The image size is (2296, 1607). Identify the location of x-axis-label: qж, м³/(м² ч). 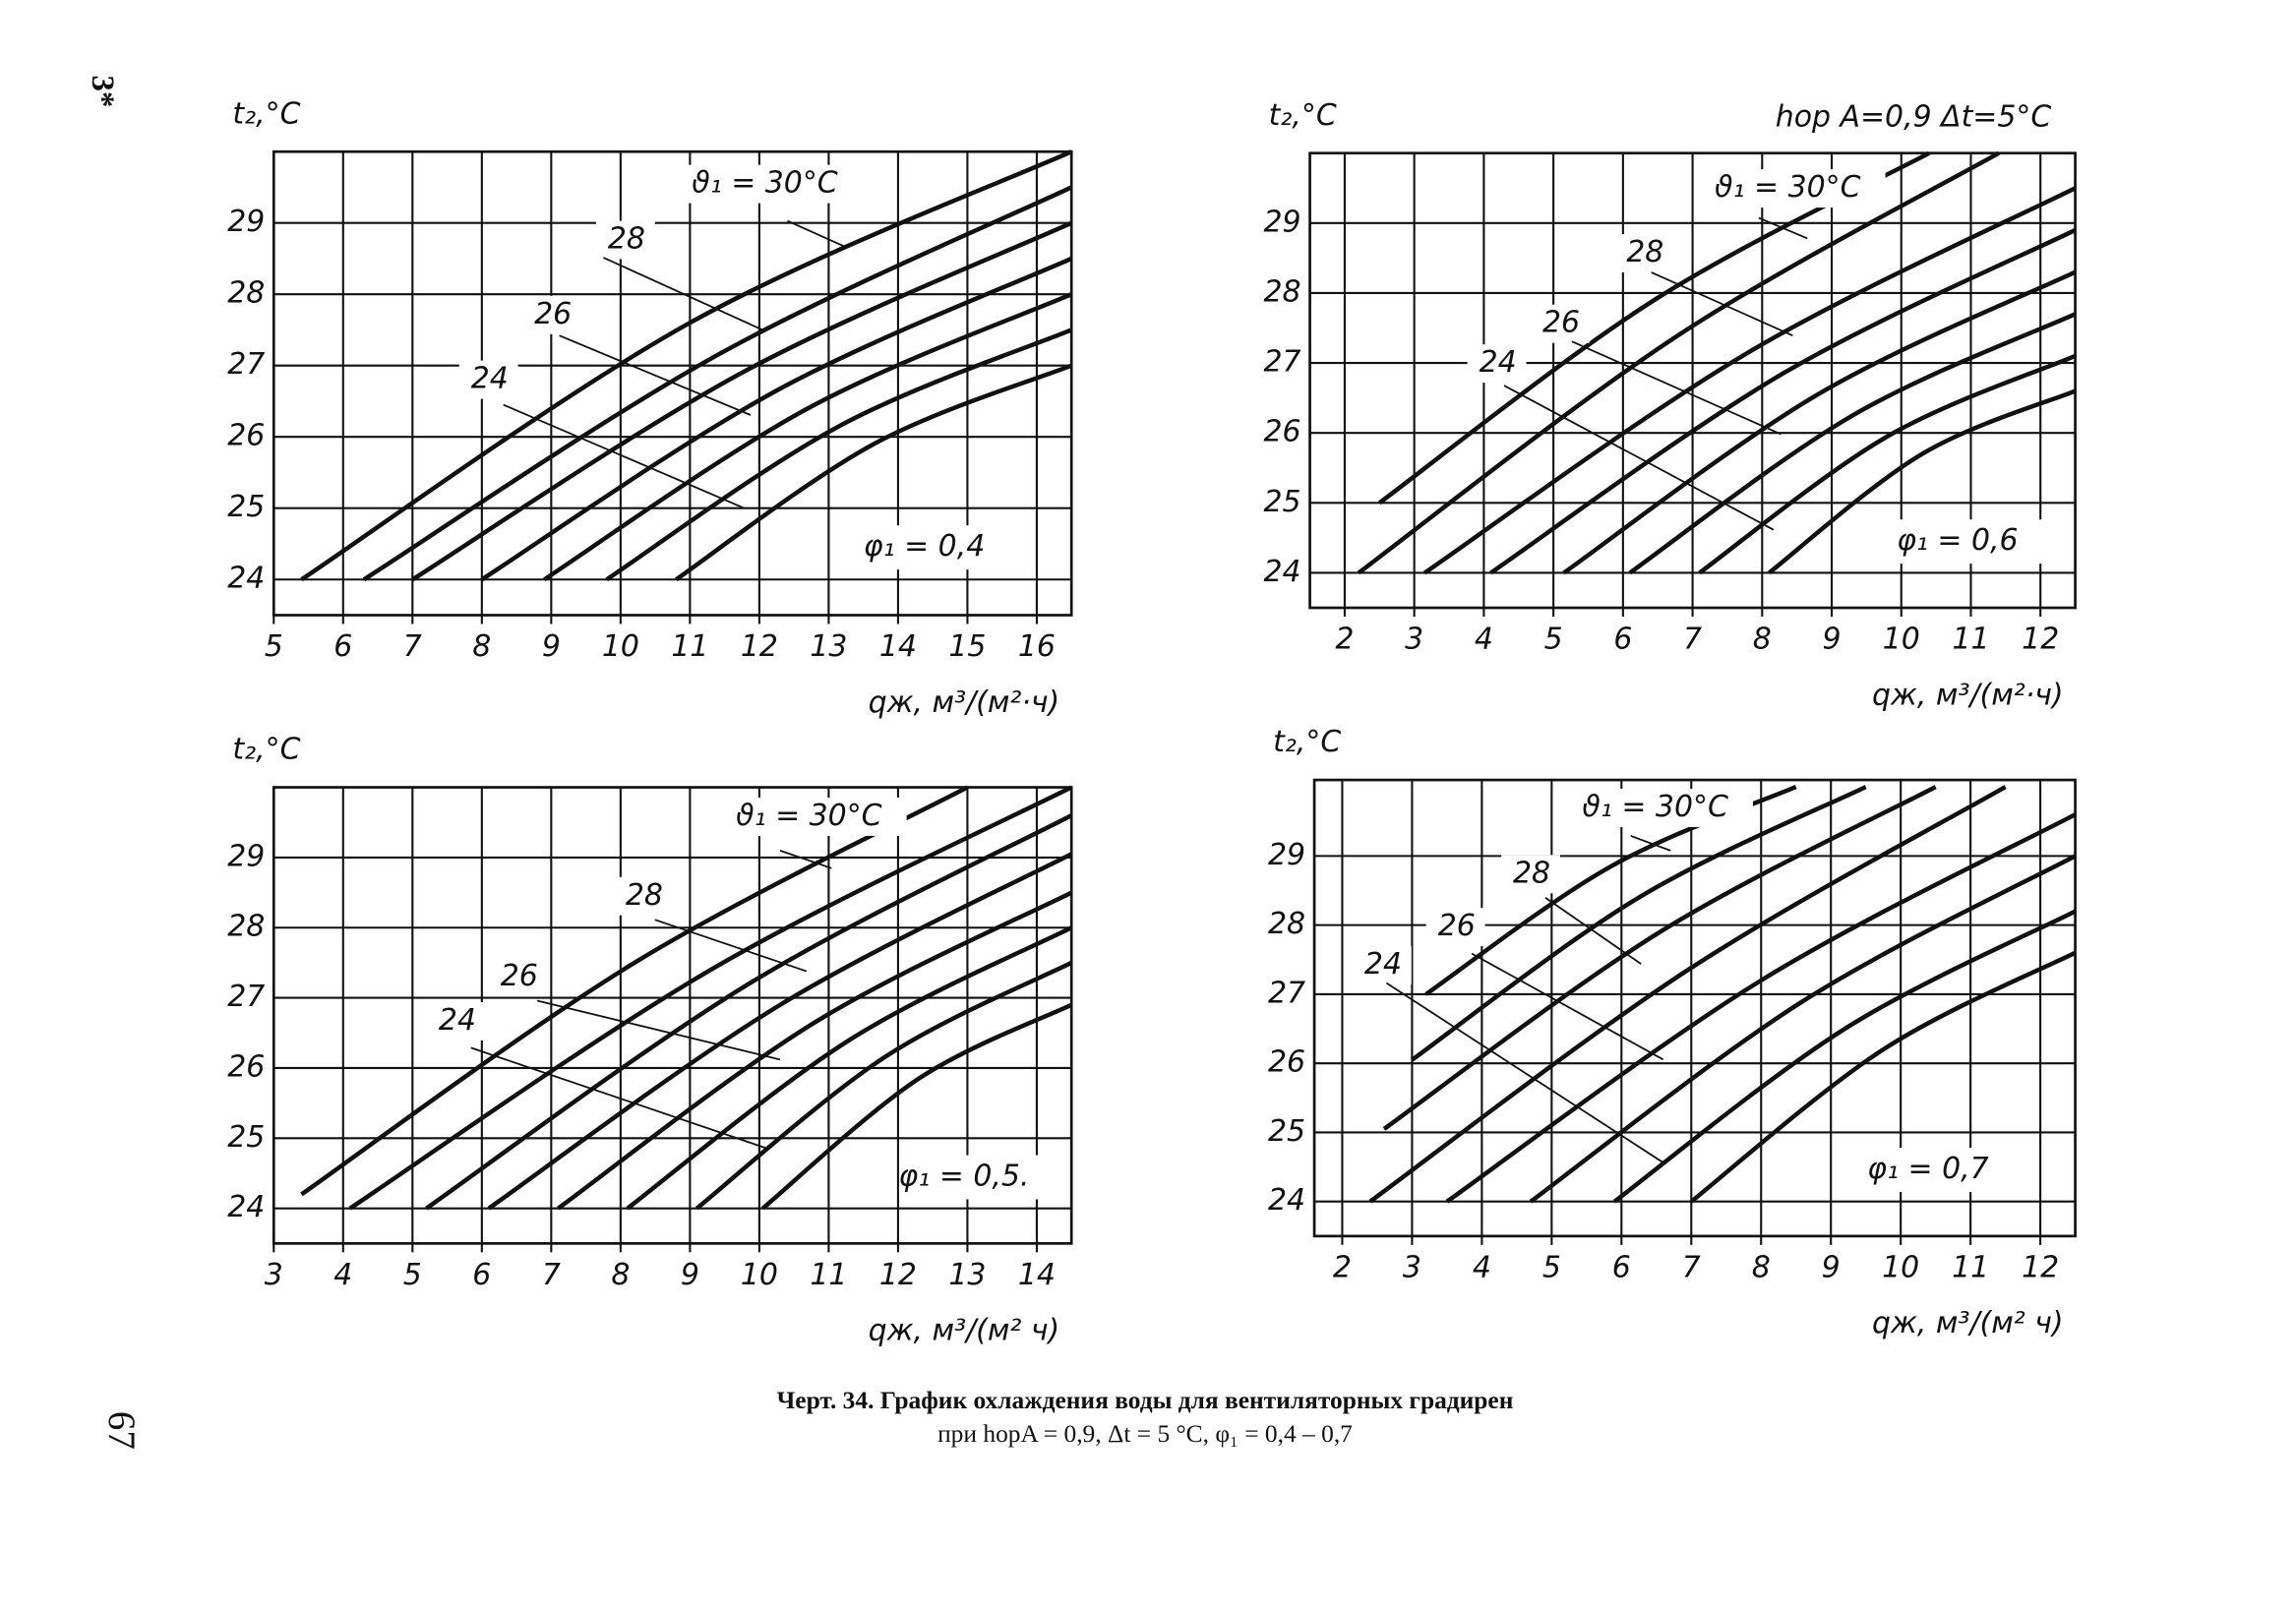
(964, 1331).